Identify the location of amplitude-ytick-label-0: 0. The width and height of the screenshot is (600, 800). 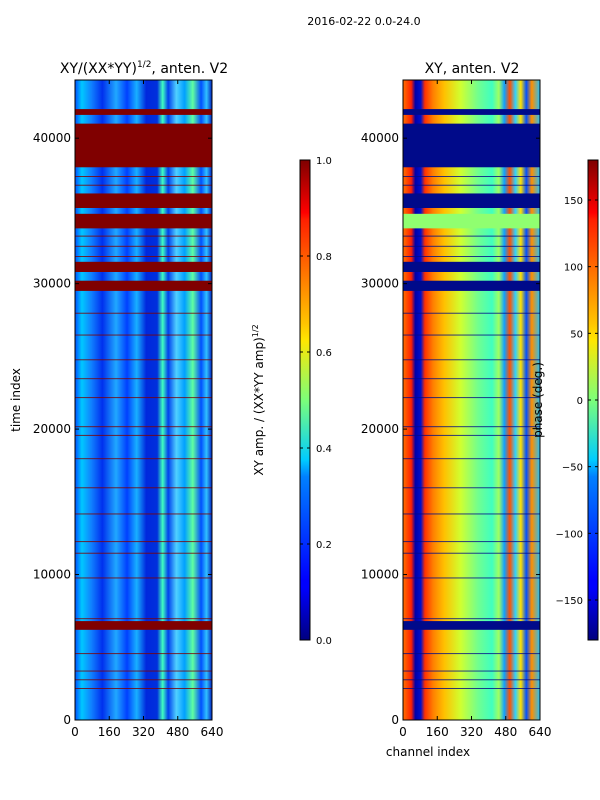
(67, 720).